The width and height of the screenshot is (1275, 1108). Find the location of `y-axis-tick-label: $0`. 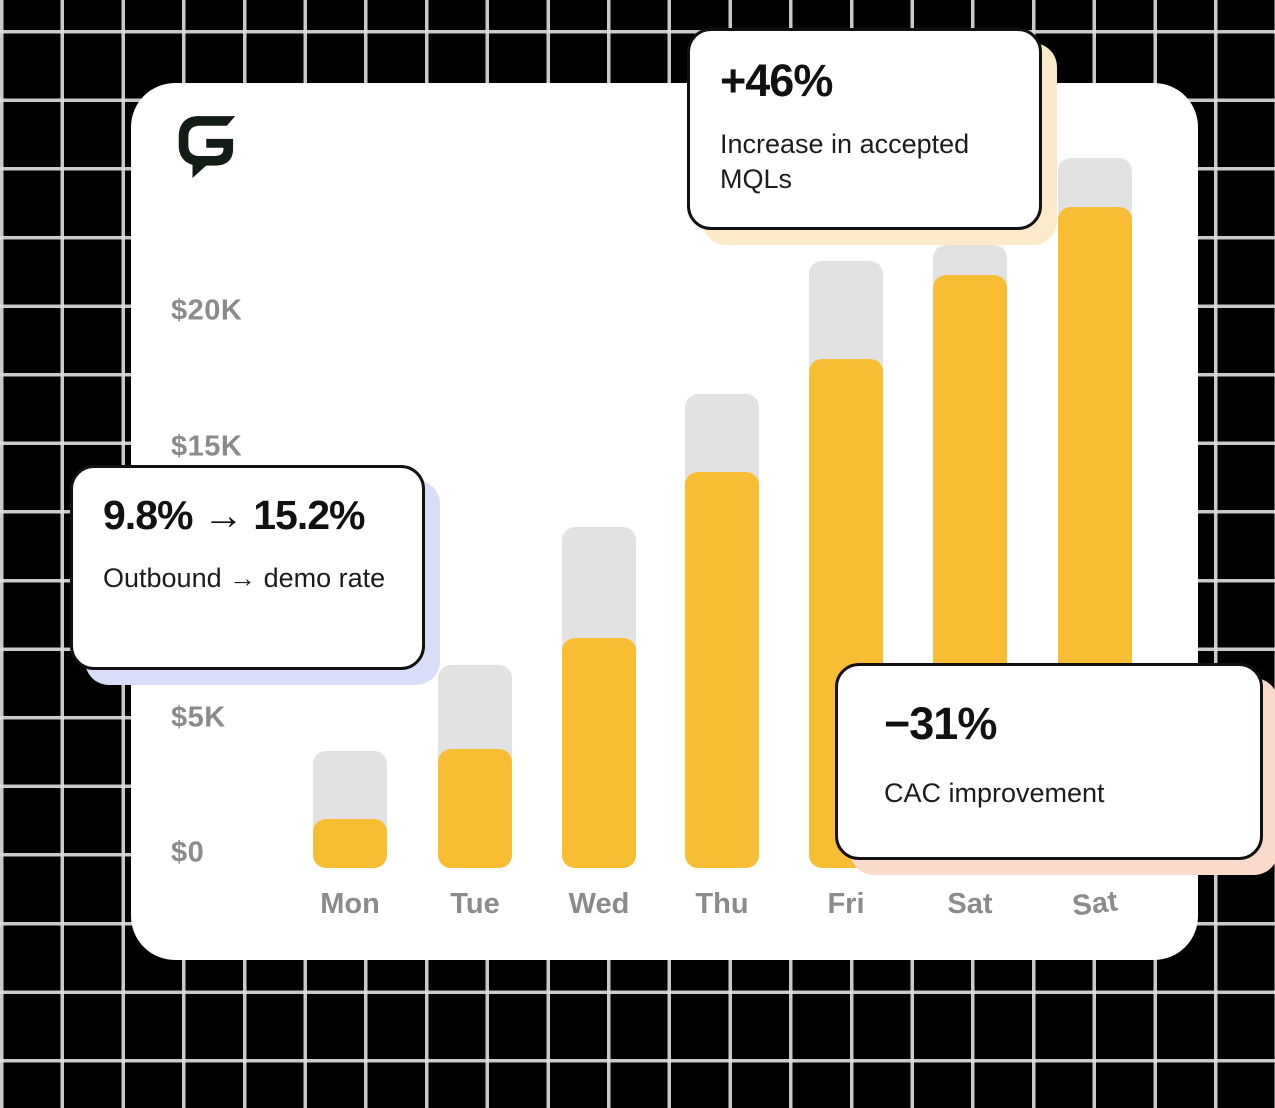

y-axis-tick-label: $0 is located at coordinates (188, 852).